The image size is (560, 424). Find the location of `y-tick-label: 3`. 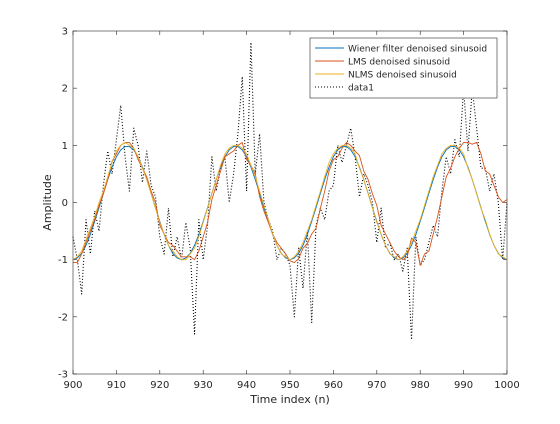

y-tick-label: 3 is located at coordinates (65, 32).